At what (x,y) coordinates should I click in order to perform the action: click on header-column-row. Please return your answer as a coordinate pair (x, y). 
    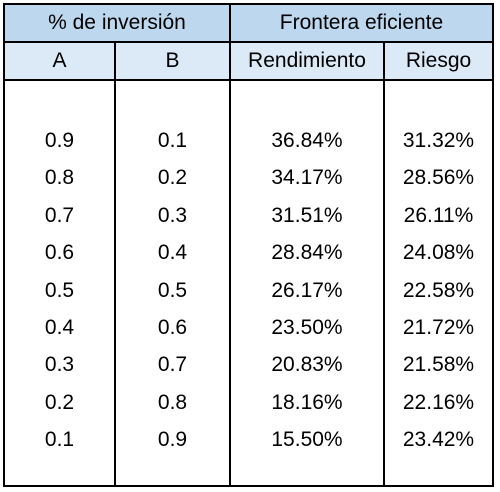
    Looking at the image, I should click on (248, 61).